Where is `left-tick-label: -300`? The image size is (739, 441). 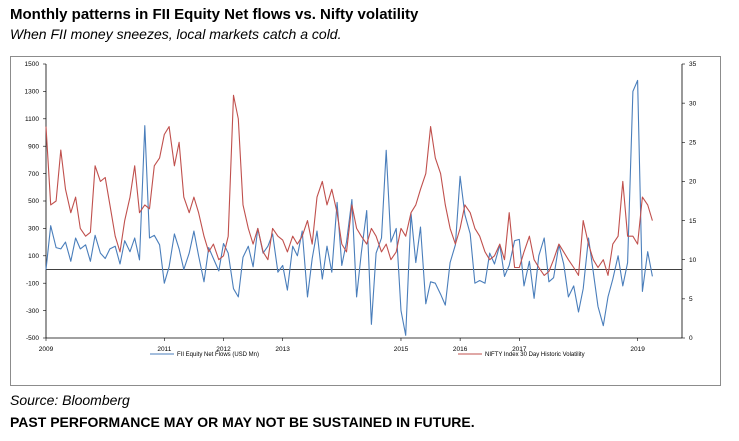
left-tick-label: -300 is located at coordinates (32, 311).